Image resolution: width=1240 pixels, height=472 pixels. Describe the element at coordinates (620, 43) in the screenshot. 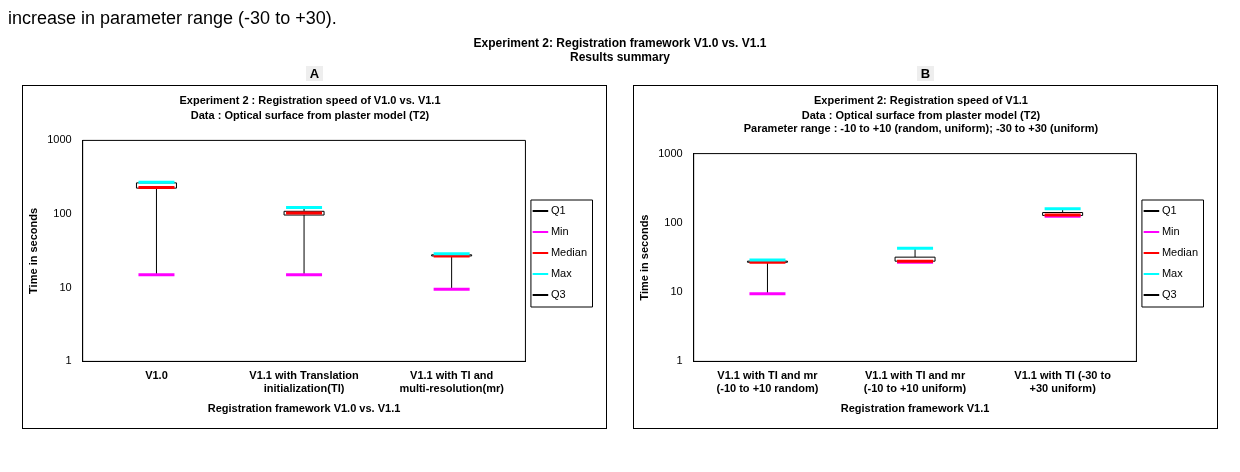

I see `text: Experiment 2: Registration framework V1.0 vs. V1.1` at that location.